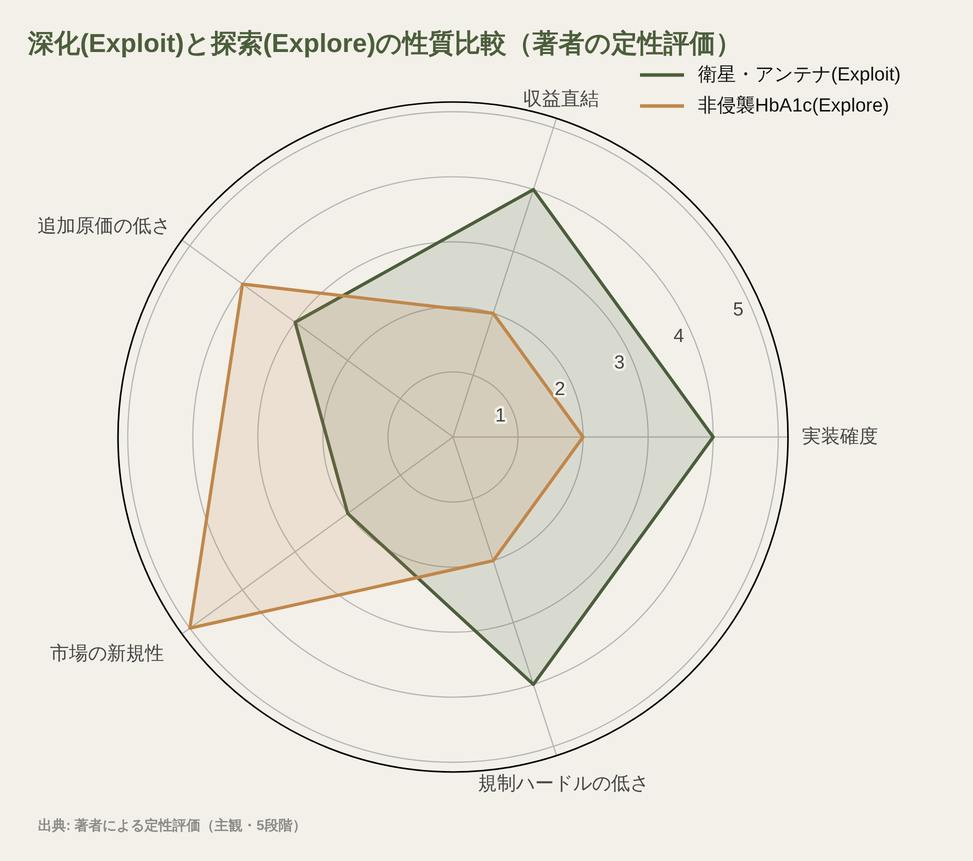  I want to click on ytick: 5, so click(738, 310).